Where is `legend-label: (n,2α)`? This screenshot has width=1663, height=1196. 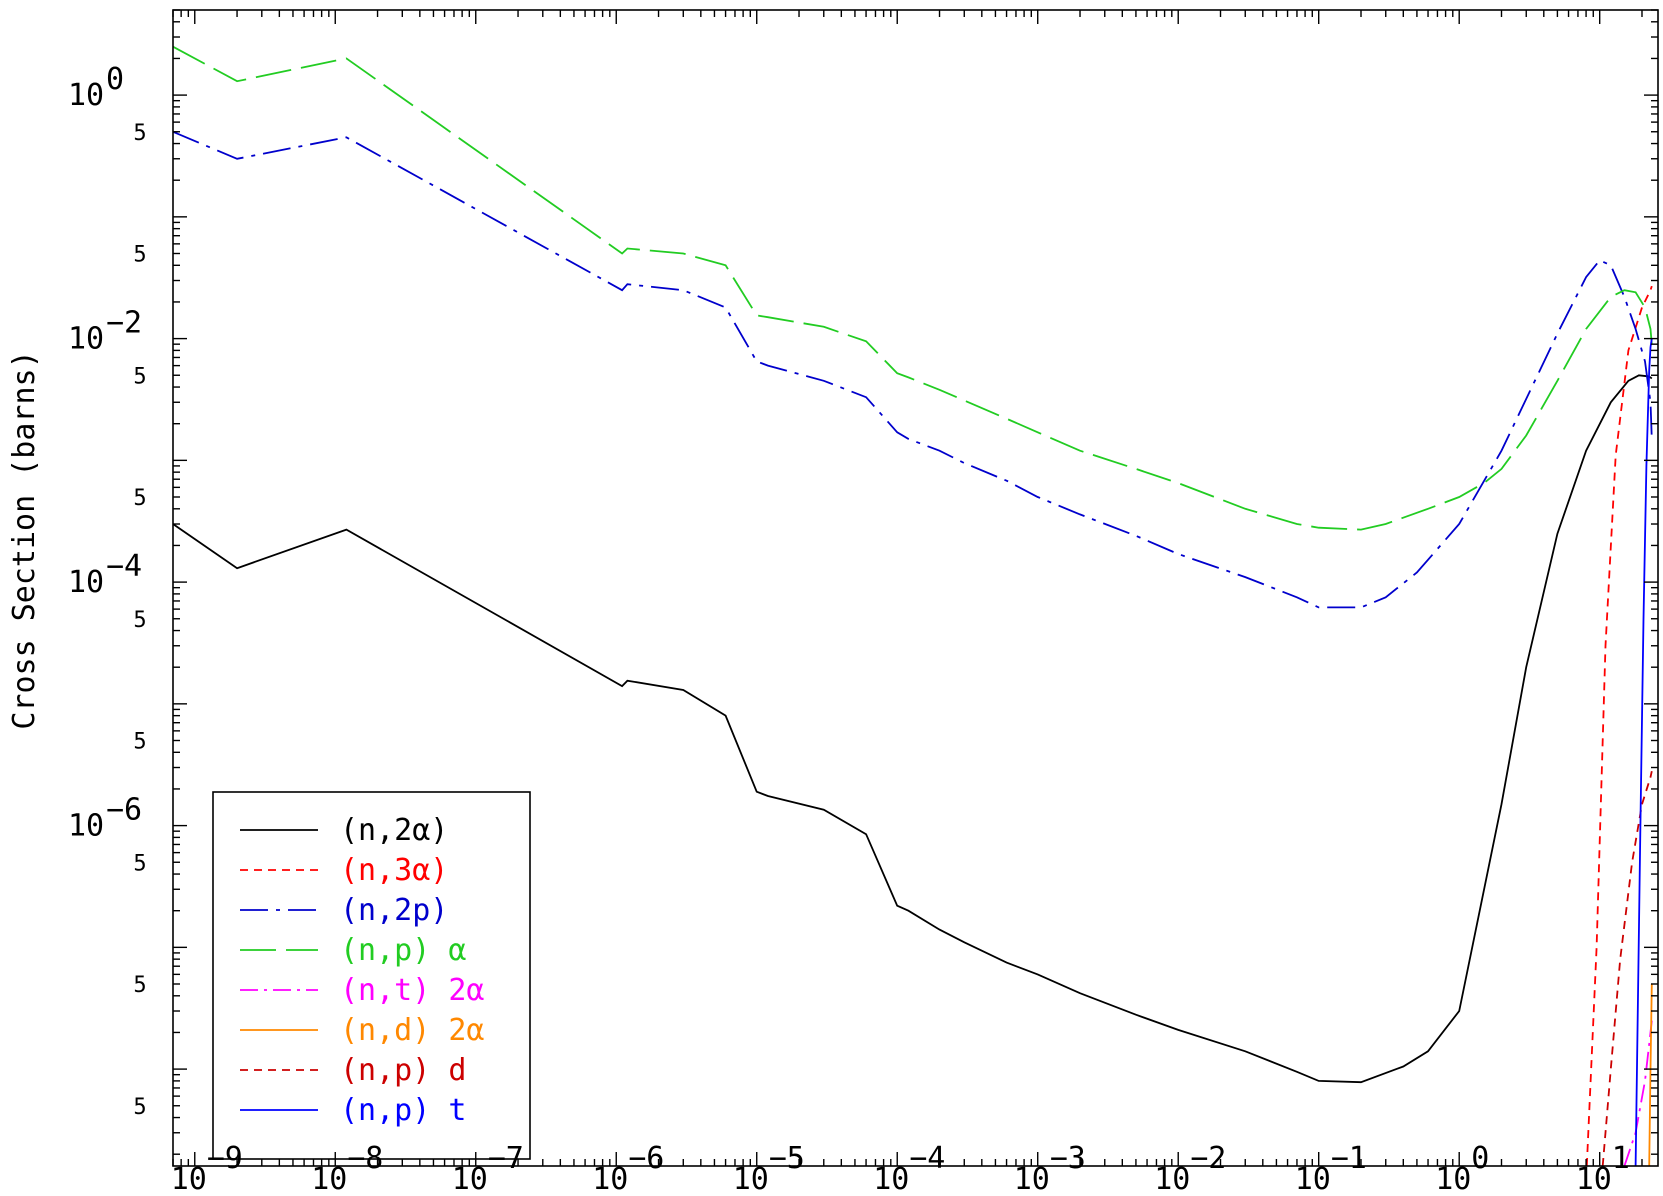
legend-label: (n,2α) is located at coordinates (394, 830).